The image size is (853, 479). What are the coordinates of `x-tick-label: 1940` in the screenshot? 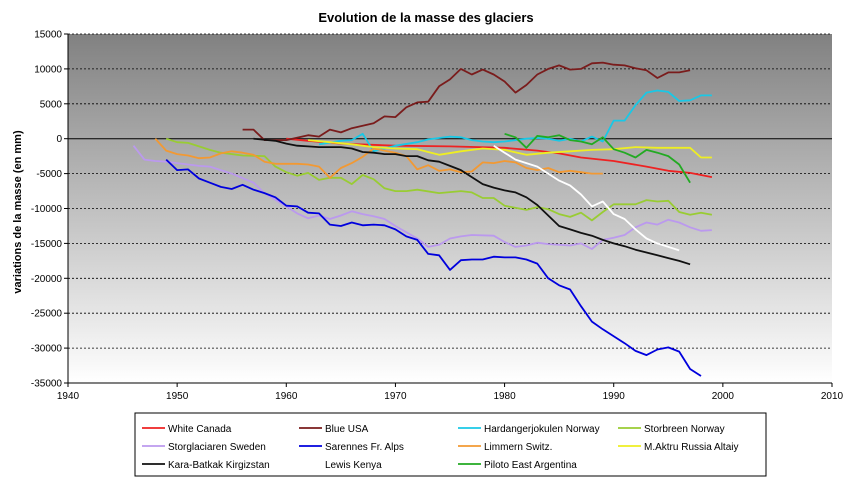 It's located at (68, 396).